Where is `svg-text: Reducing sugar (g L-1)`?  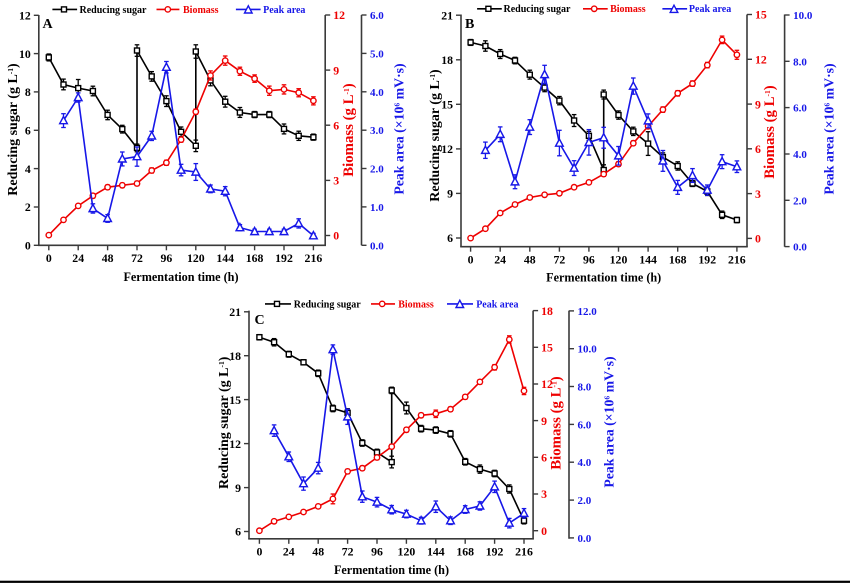
svg-text: Reducing sugar (g L-1) is located at coordinates (224, 422).